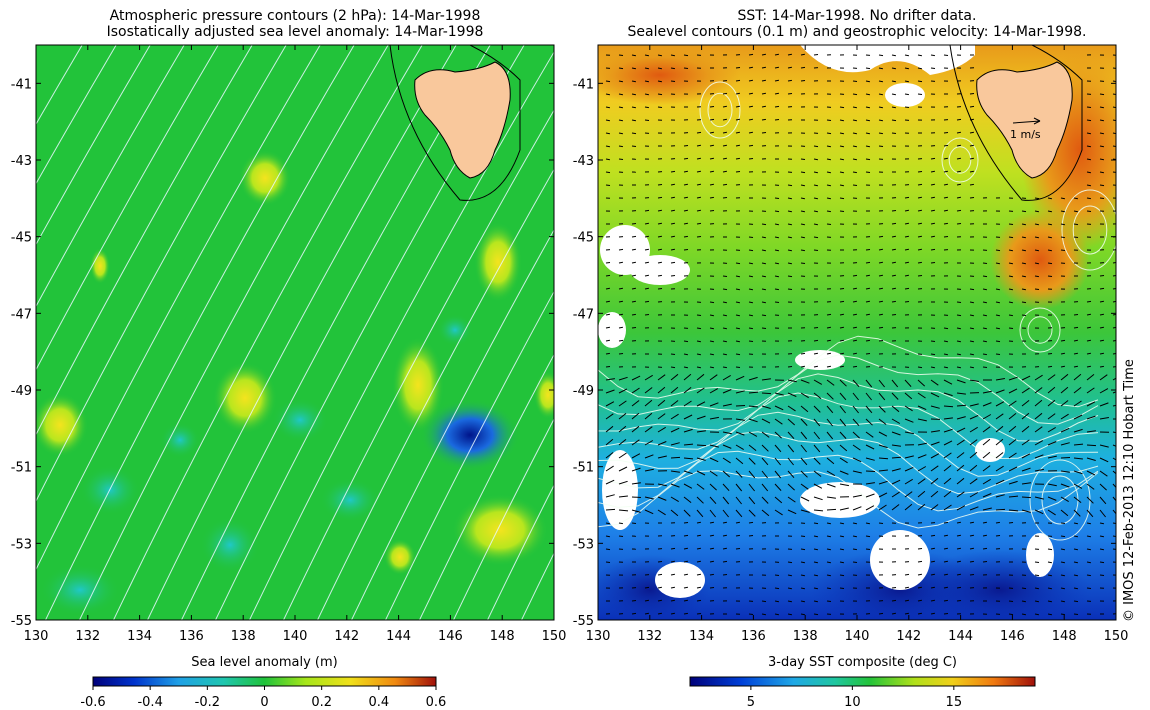  I want to click on x-tick-label: 148, so click(502, 636).